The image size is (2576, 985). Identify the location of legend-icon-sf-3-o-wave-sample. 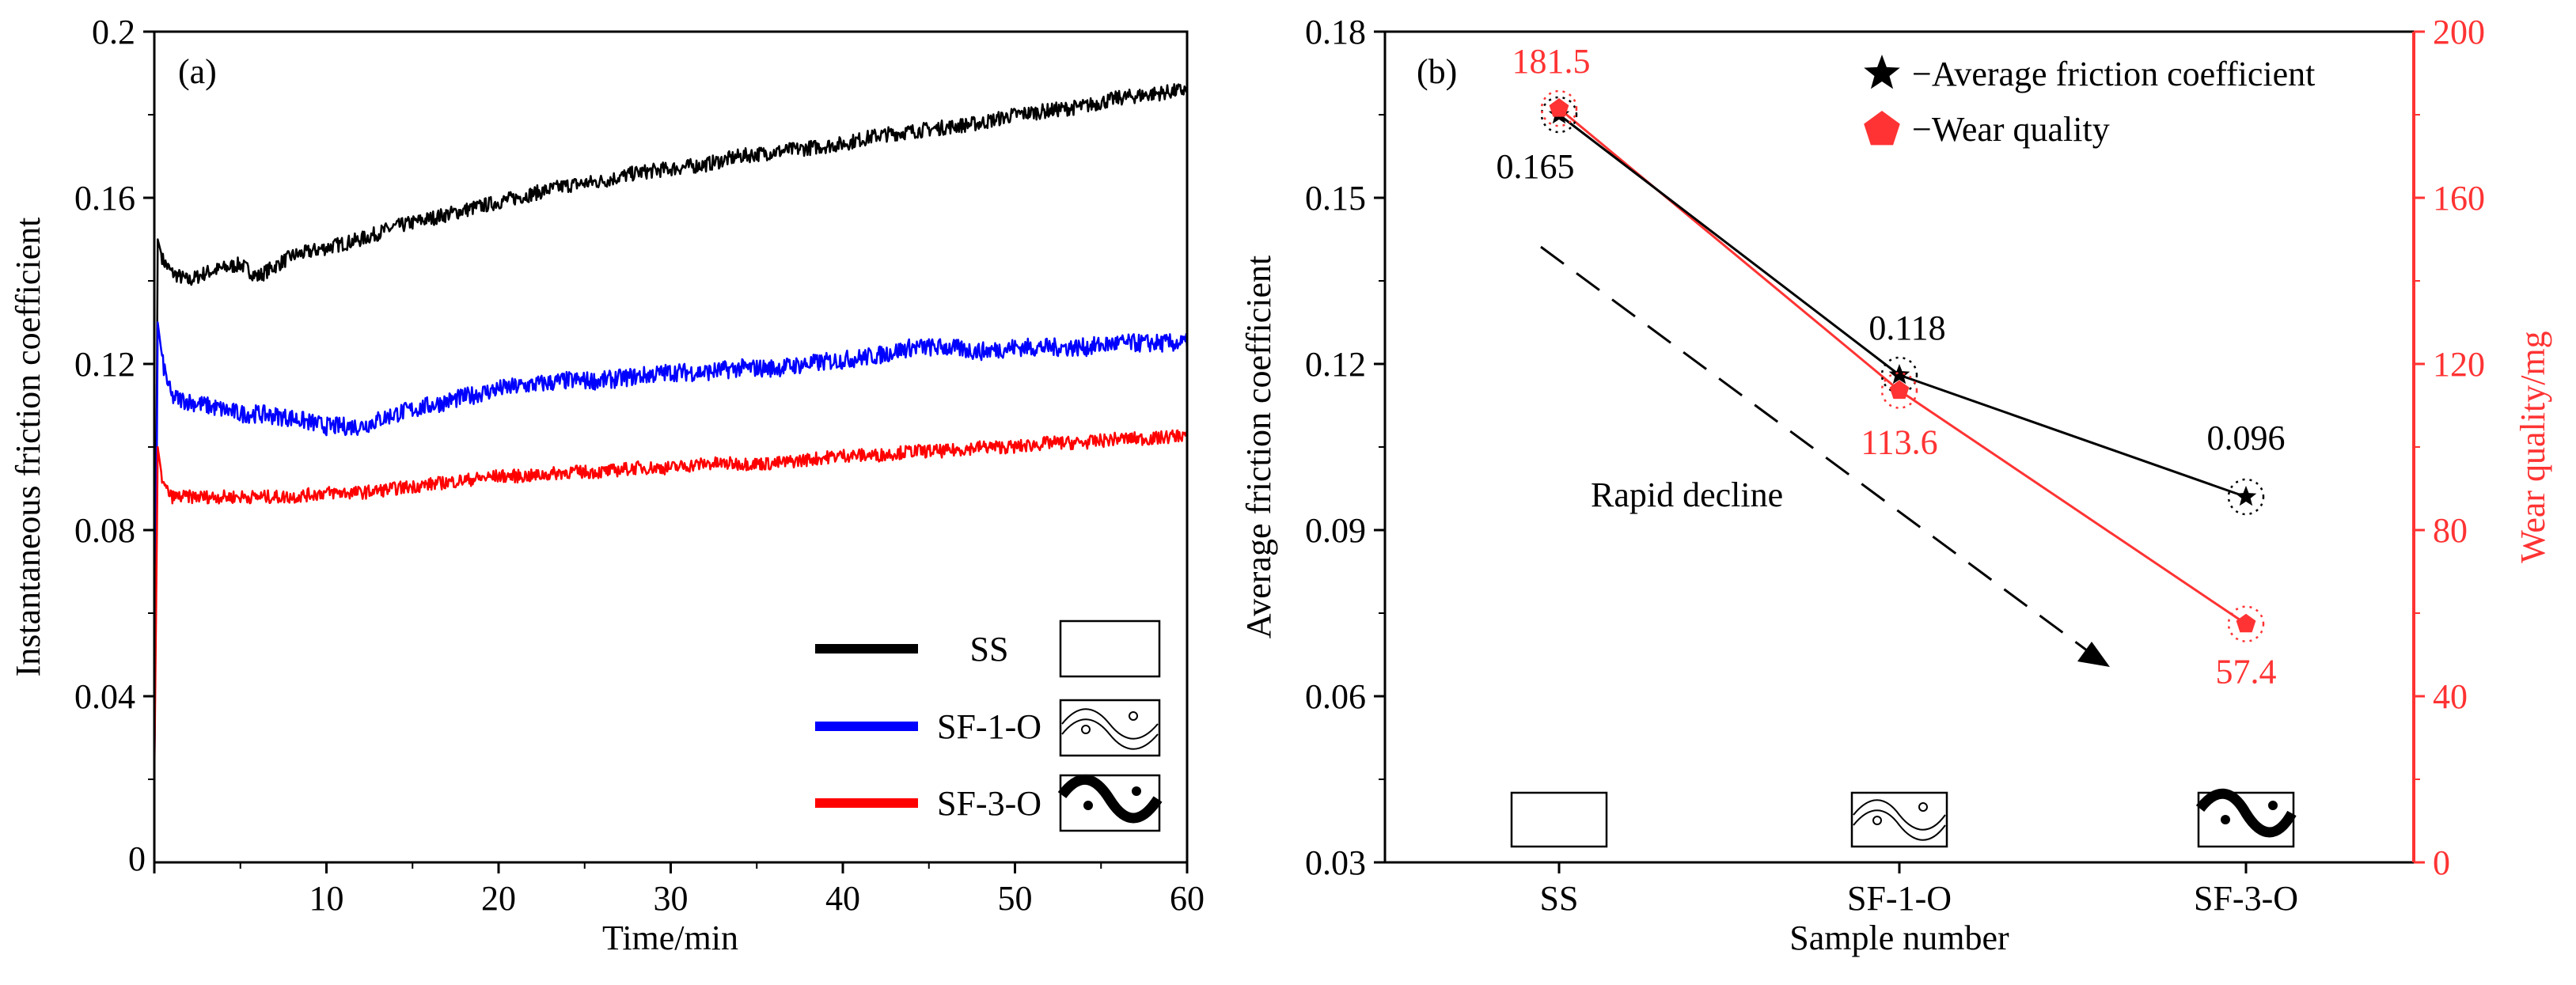
(1110, 803).